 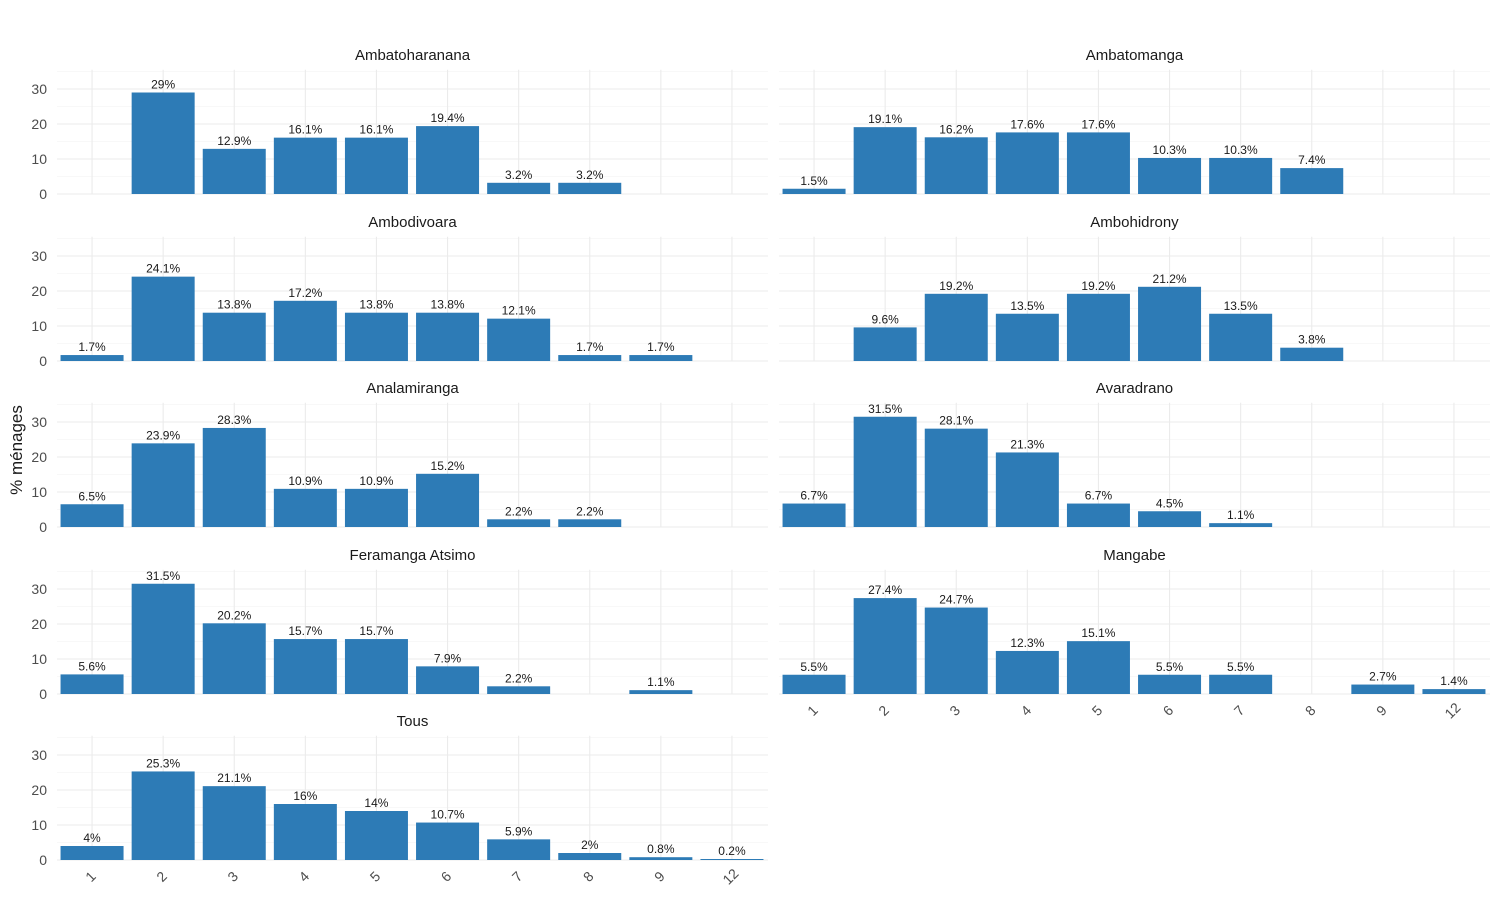 I want to click on data-label: 28.3%, so click(x=234, y=420).